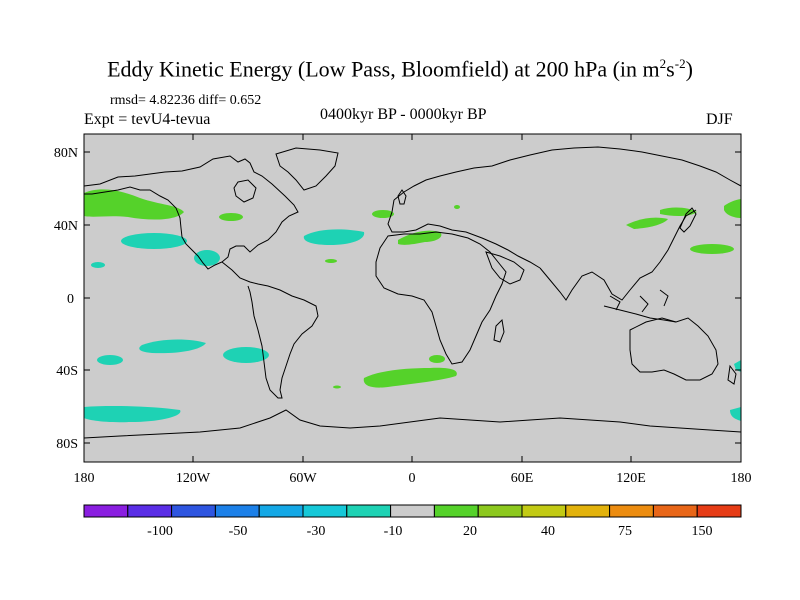 This screenshot has height=600, width=800. Describe the element at coordinates (193, 478) in the screenshot. I see `lon-label-120w: 120W` at that location.